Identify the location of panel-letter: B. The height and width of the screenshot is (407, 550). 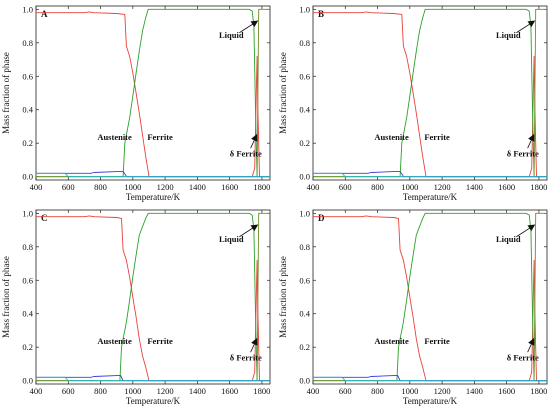
(321, 14).